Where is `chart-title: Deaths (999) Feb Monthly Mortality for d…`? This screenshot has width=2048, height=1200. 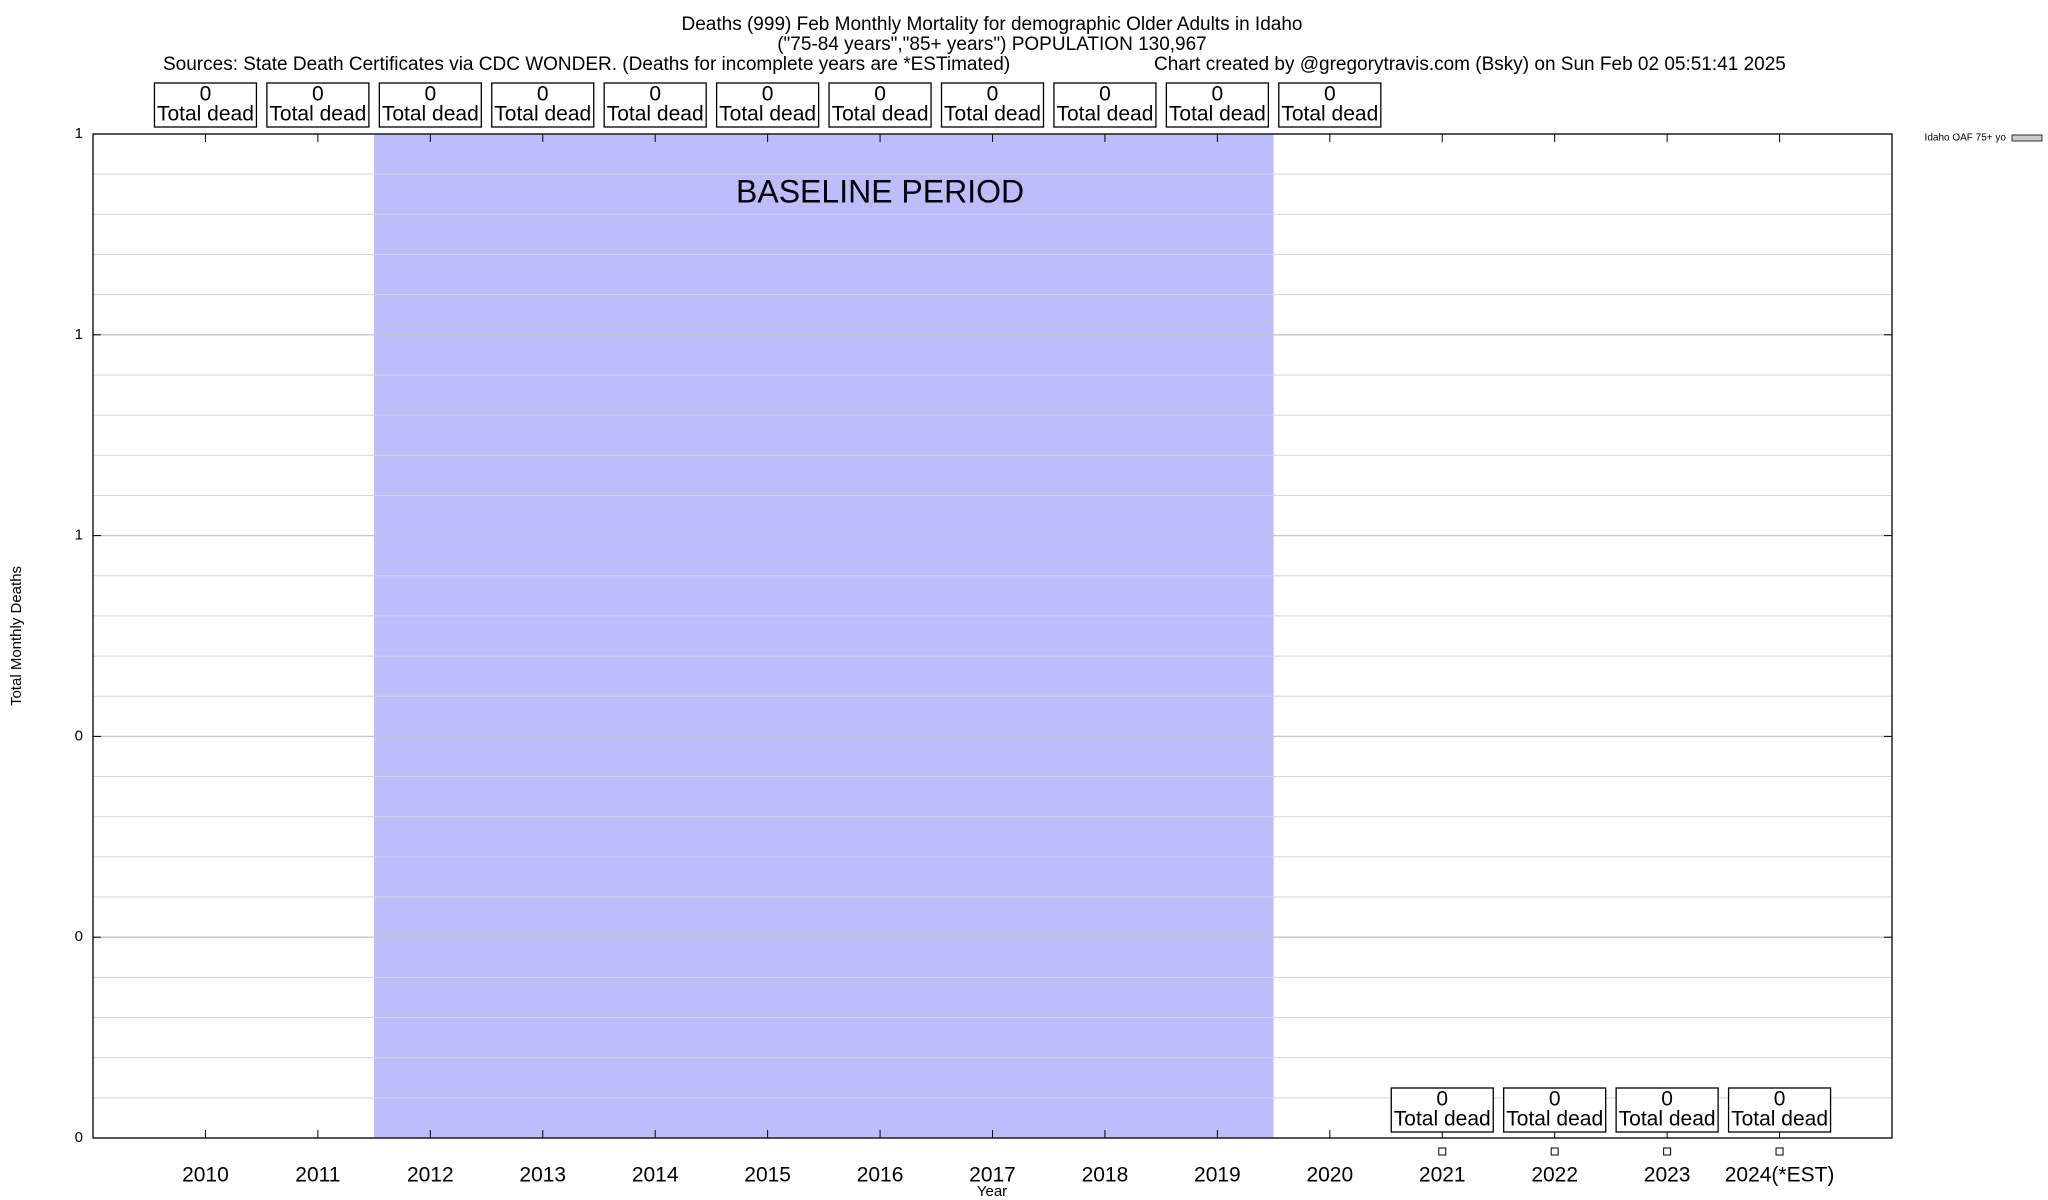 chart-title: Deaths (999) Feb Monthly Mortality for d… is located at coordinates (992, 24).